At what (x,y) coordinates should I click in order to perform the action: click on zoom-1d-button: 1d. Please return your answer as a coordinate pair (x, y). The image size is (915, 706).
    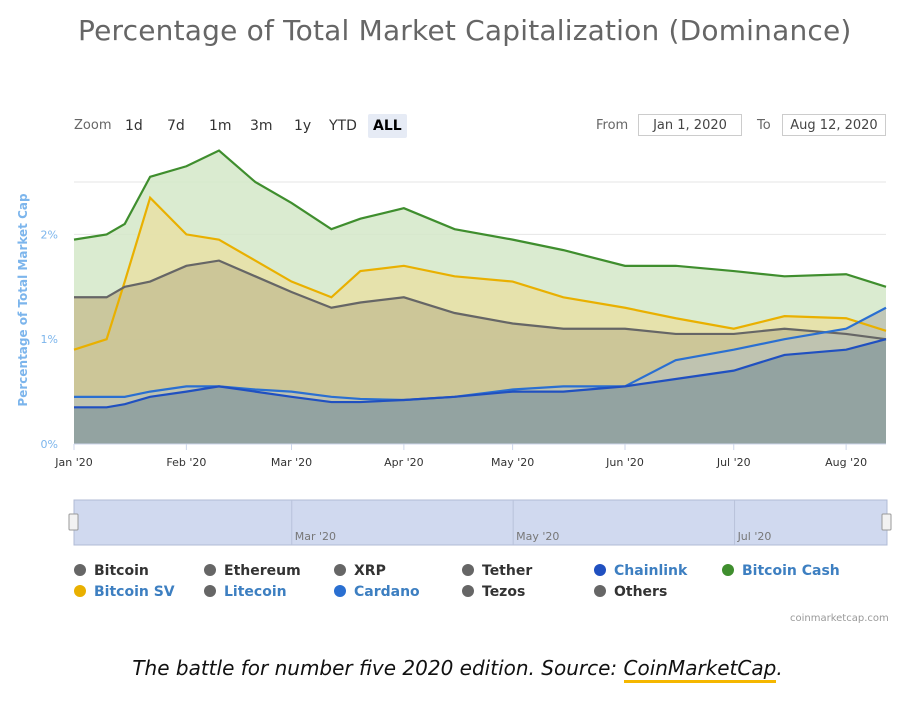
    Looking at the image, I should click on (134, 126).